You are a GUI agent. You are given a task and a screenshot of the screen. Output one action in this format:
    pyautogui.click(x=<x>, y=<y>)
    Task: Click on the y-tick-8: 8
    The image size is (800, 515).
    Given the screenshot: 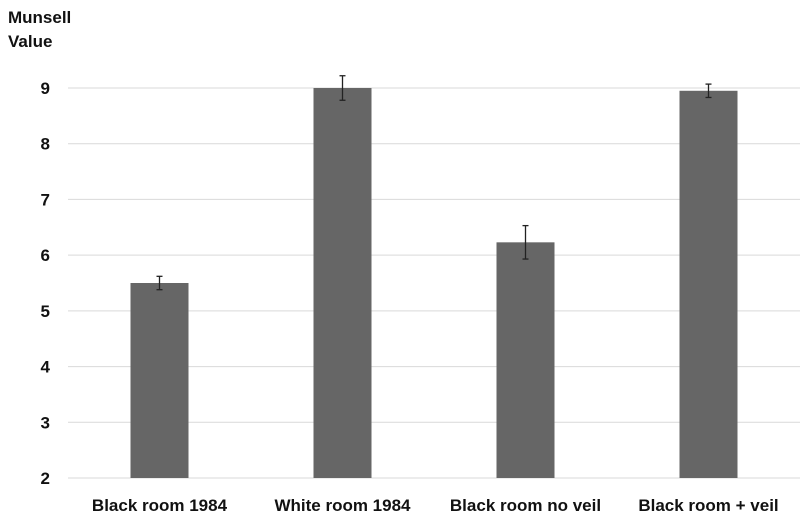 What is the action you would take?
    pyautogui.click(x=45, y=144)
    